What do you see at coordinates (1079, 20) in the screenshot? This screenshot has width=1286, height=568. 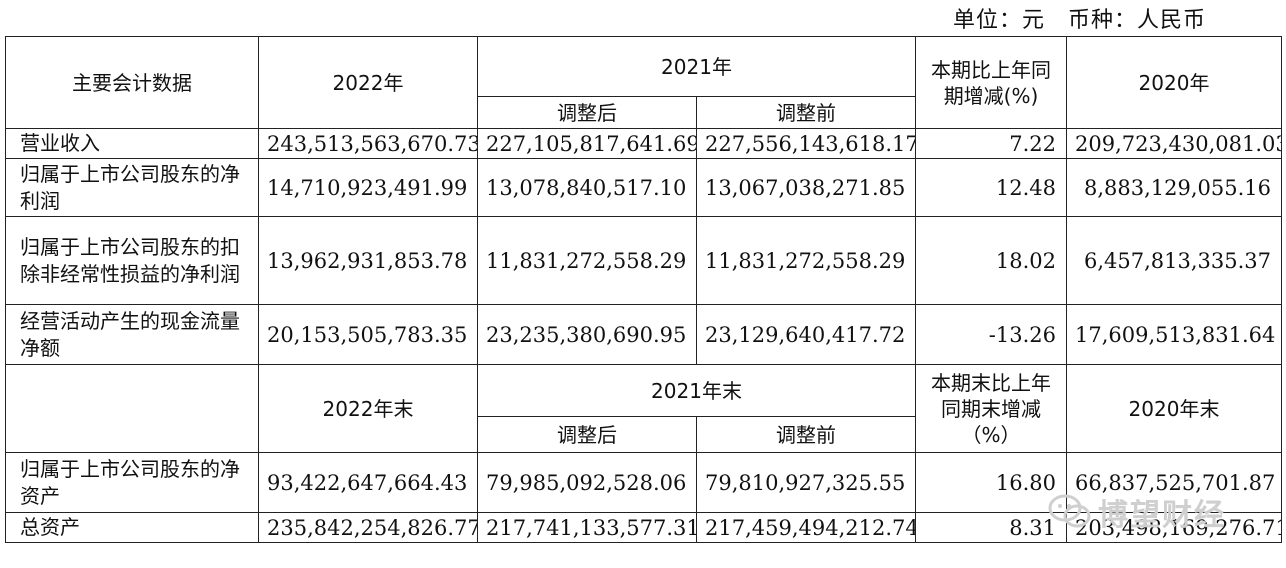 I see `unit-currency-note: 单位：元 币种：人民币` at bounding box center [1079, 20].